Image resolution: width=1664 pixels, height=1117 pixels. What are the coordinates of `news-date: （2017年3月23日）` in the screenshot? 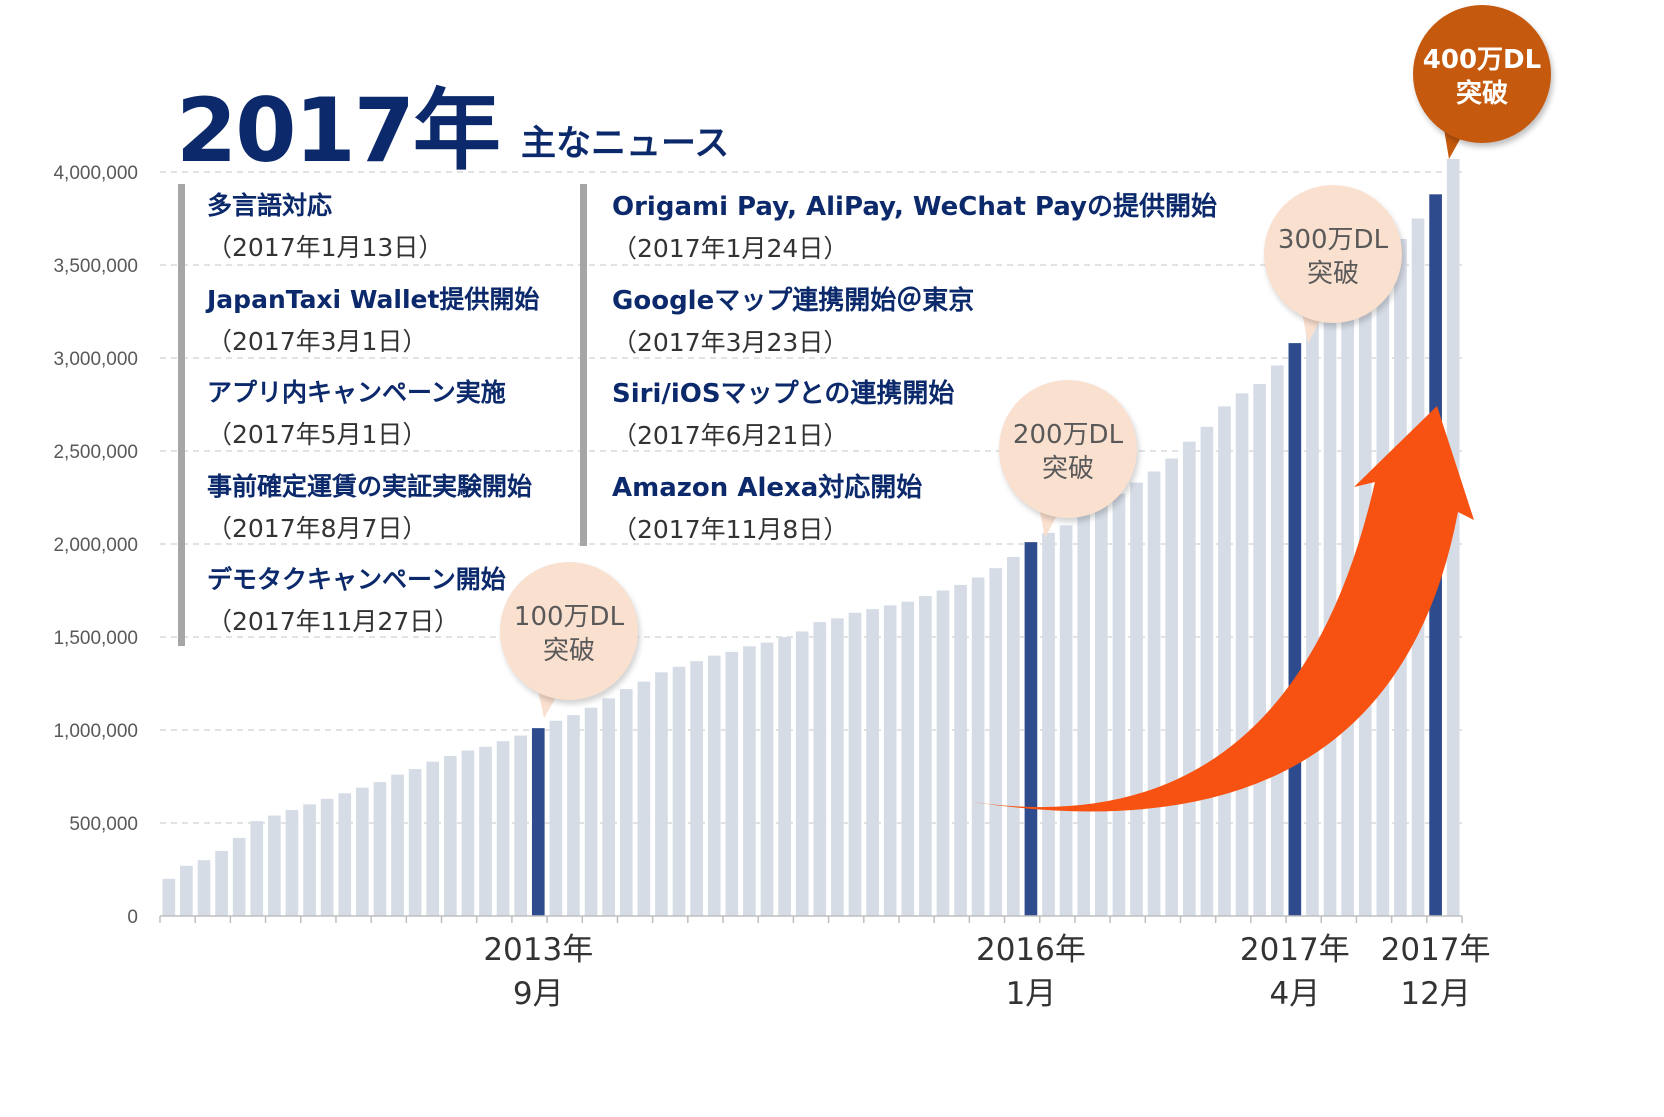 It's located at (730, 342).